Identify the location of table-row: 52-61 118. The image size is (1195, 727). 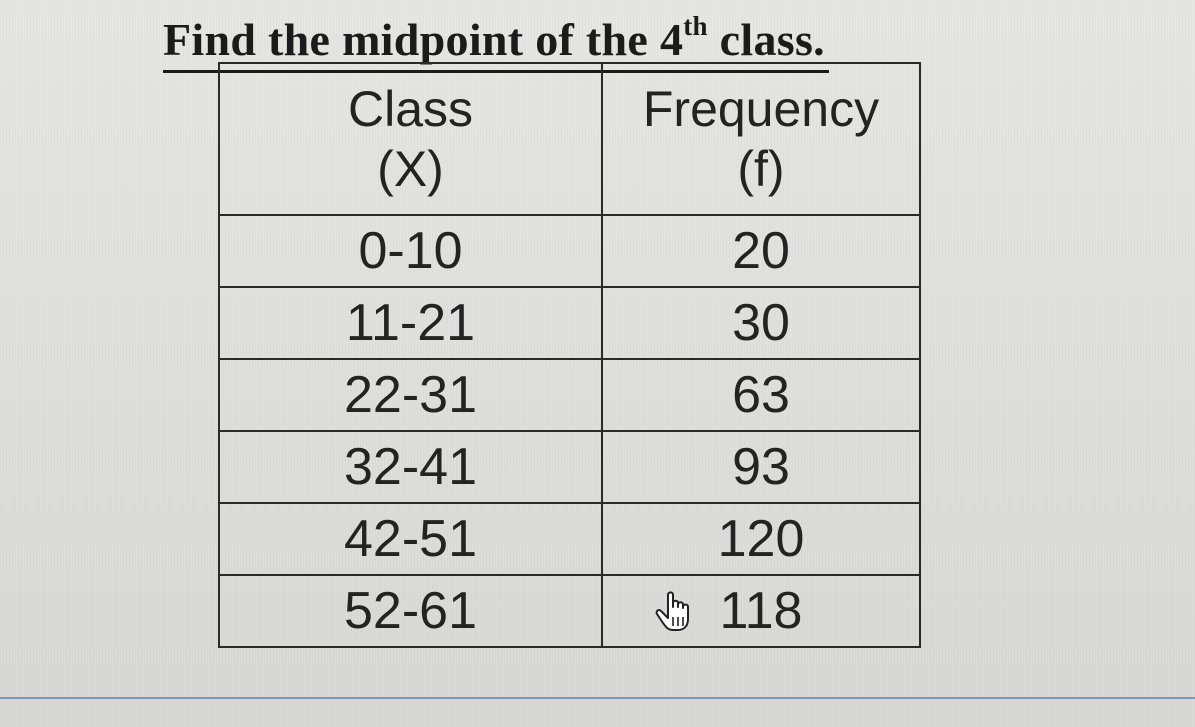
(569, 611).